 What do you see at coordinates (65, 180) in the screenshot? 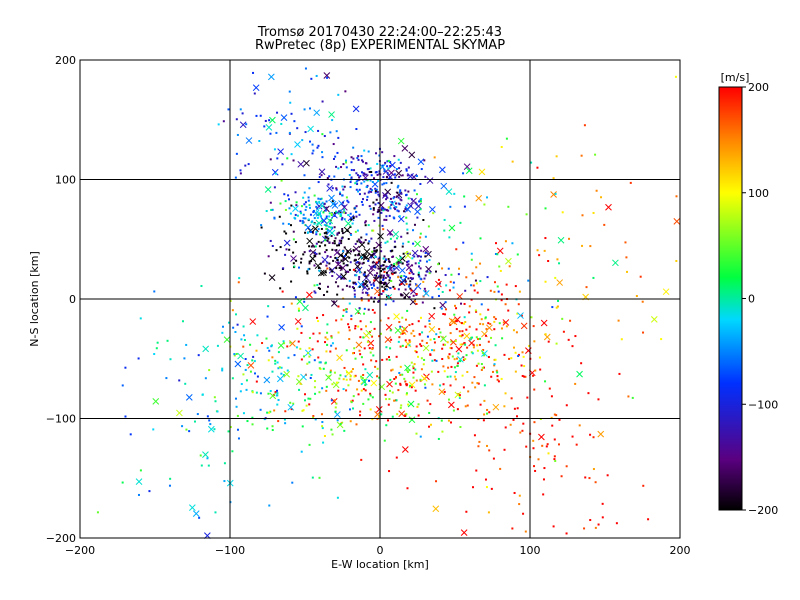
I see `y-tick-label: 100` at bounding box center [65, 180].